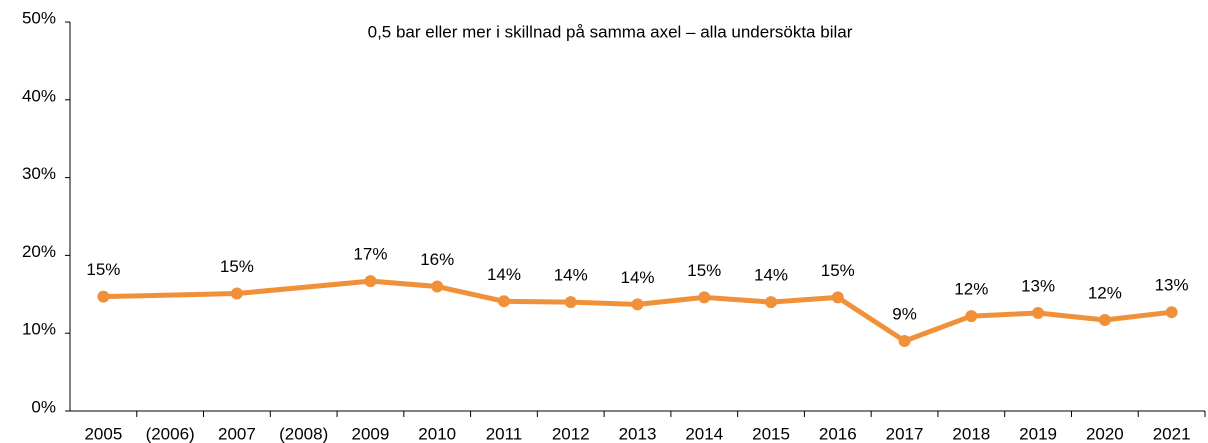 Image resolution: width=1208 pixels, height=443 pixels. I want to click on x-tick-label: 2015, so click(771, 433).